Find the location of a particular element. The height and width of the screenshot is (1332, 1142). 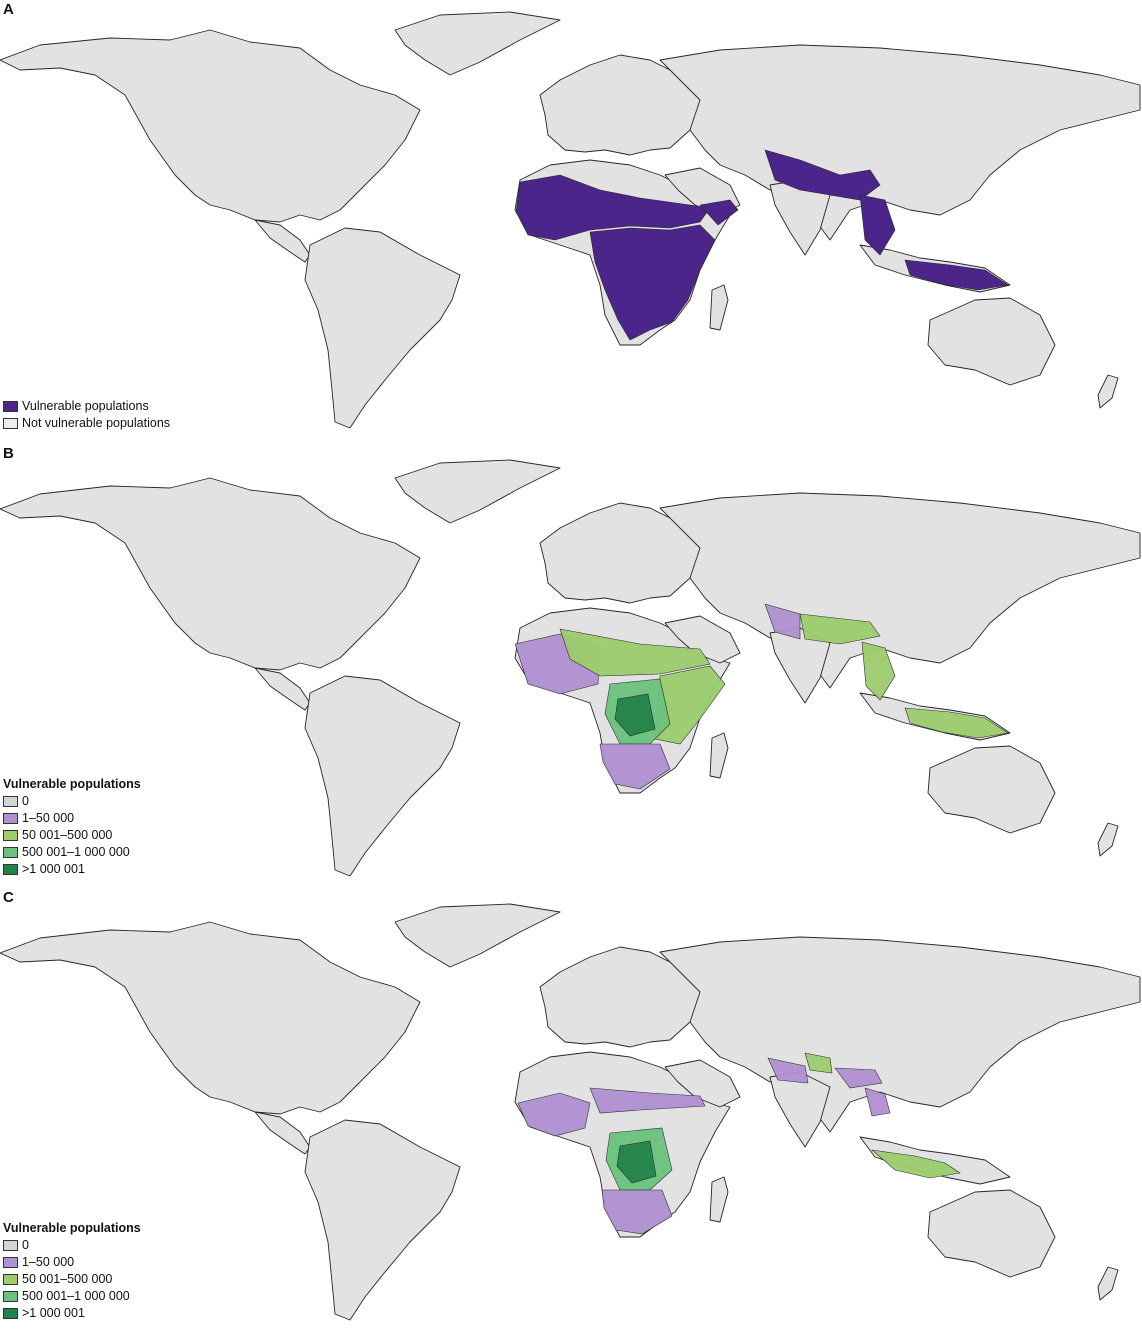

legend-label: Vulnerable populations is located at coordinates (85, 406).